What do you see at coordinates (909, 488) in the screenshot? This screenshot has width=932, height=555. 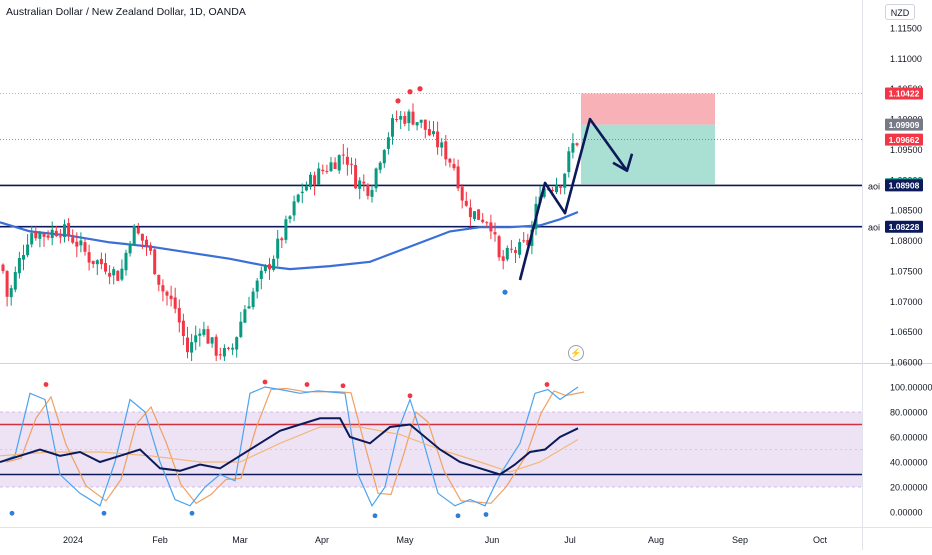 I see `oscillator-tick-label: 20.00000` at bounding box center [909, 488].